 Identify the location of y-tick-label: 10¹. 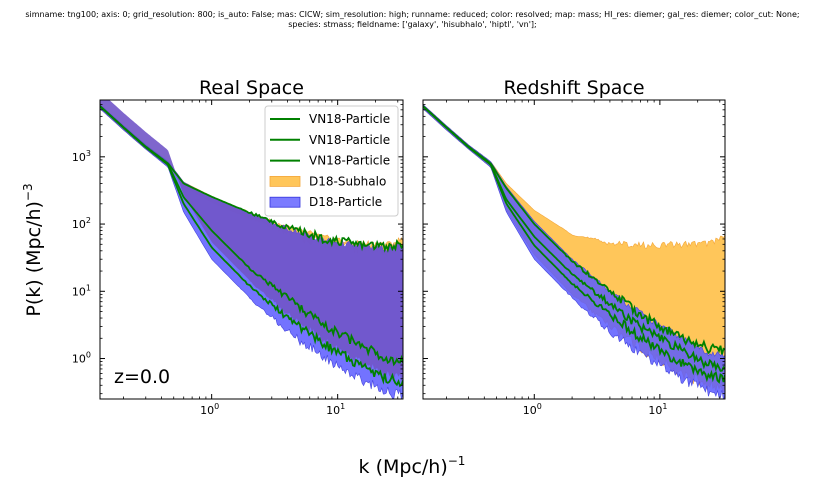
(81, 290).